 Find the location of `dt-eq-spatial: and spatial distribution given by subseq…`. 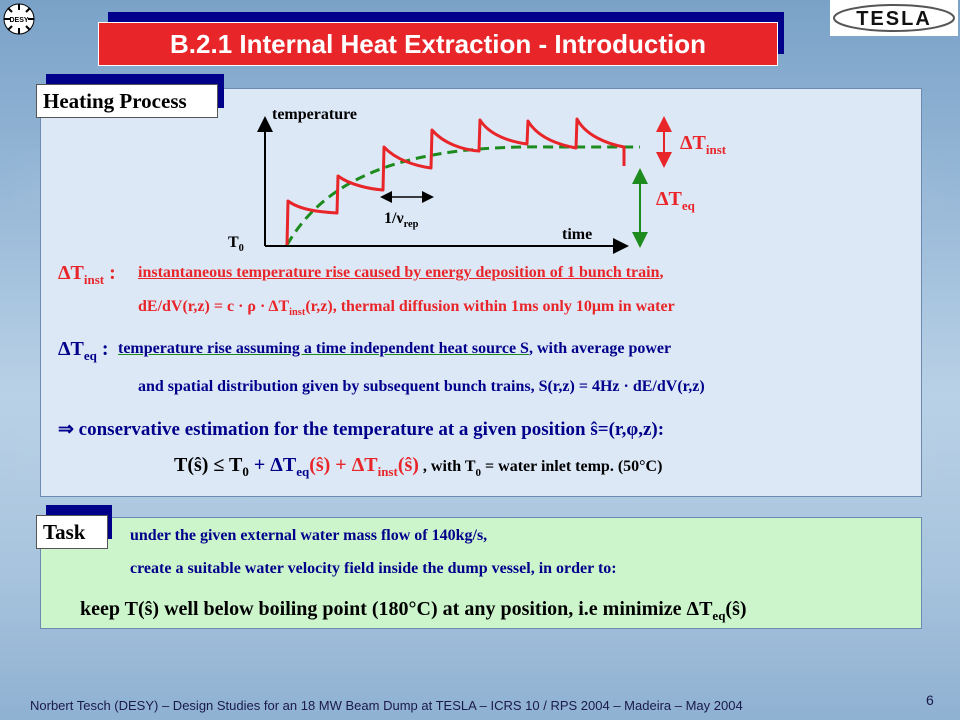

dt-eq-spatial: and spatial distribution given by subseq… is located at coordinates (421, 386).